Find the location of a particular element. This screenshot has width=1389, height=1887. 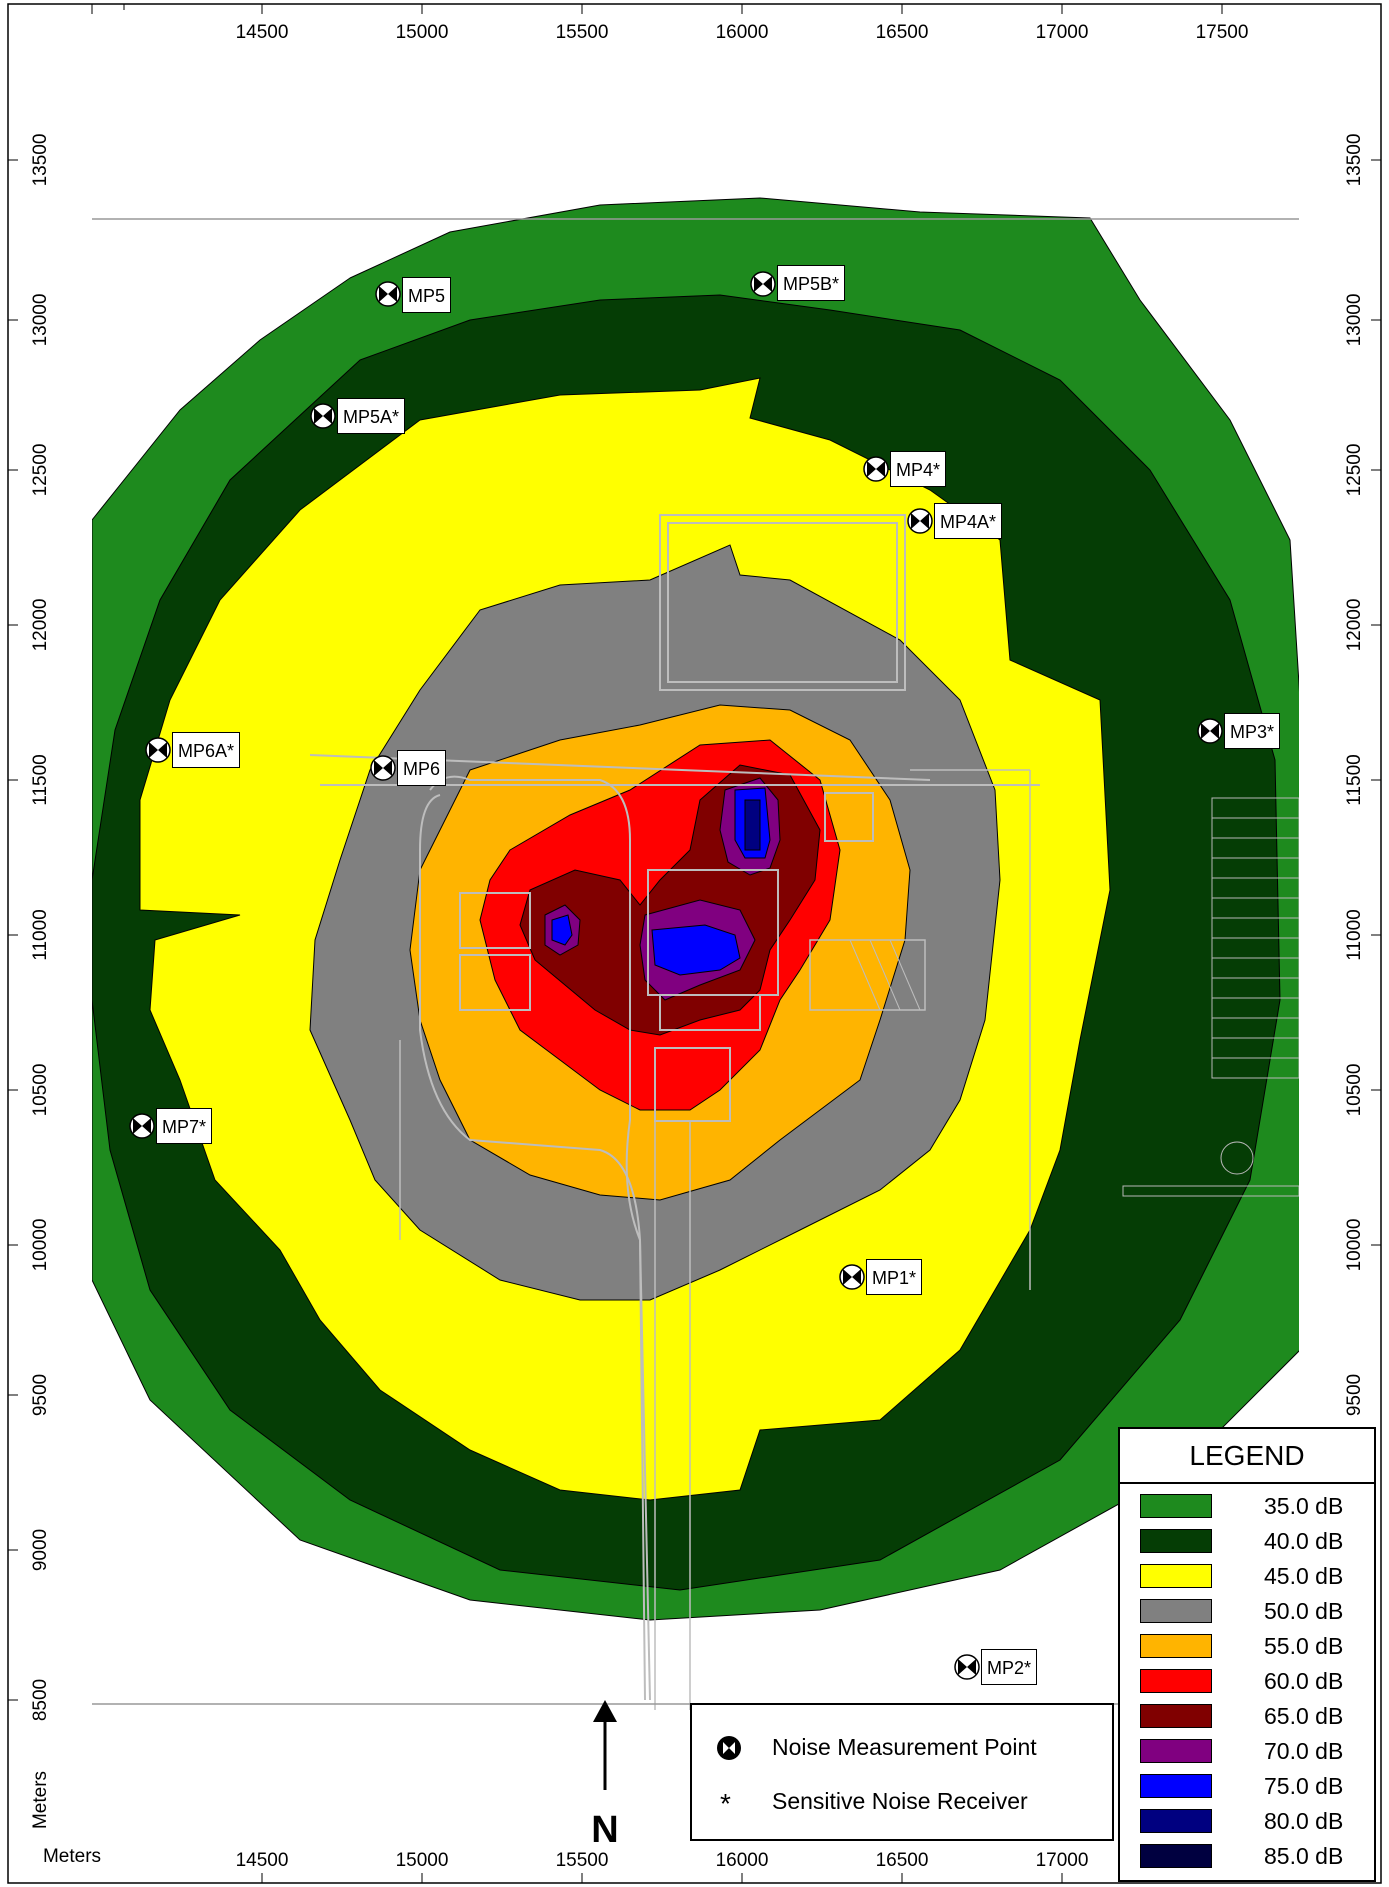

y-tick-left: 12500 is located at coordinates (40, 470).